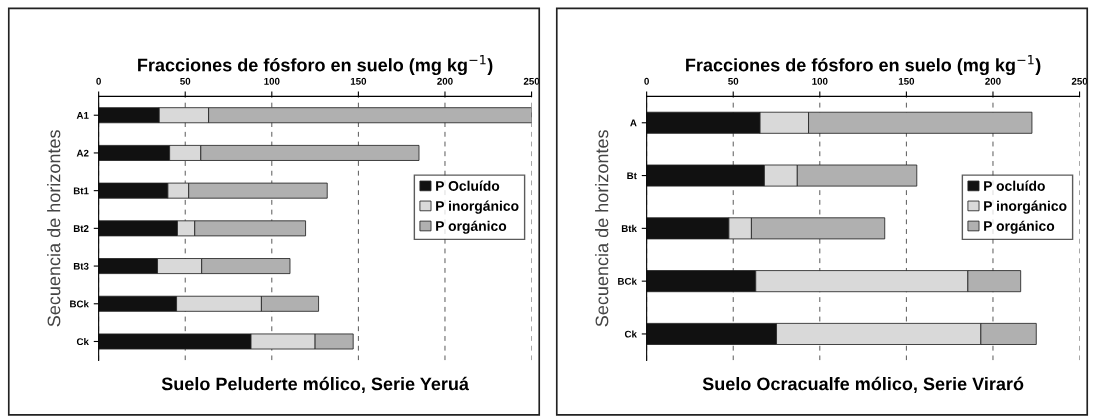 The image size is (1096, 419). Describe the element at coordinates (632, 176) in the screenshot. I see `y-tick-label: Bt` at that location.